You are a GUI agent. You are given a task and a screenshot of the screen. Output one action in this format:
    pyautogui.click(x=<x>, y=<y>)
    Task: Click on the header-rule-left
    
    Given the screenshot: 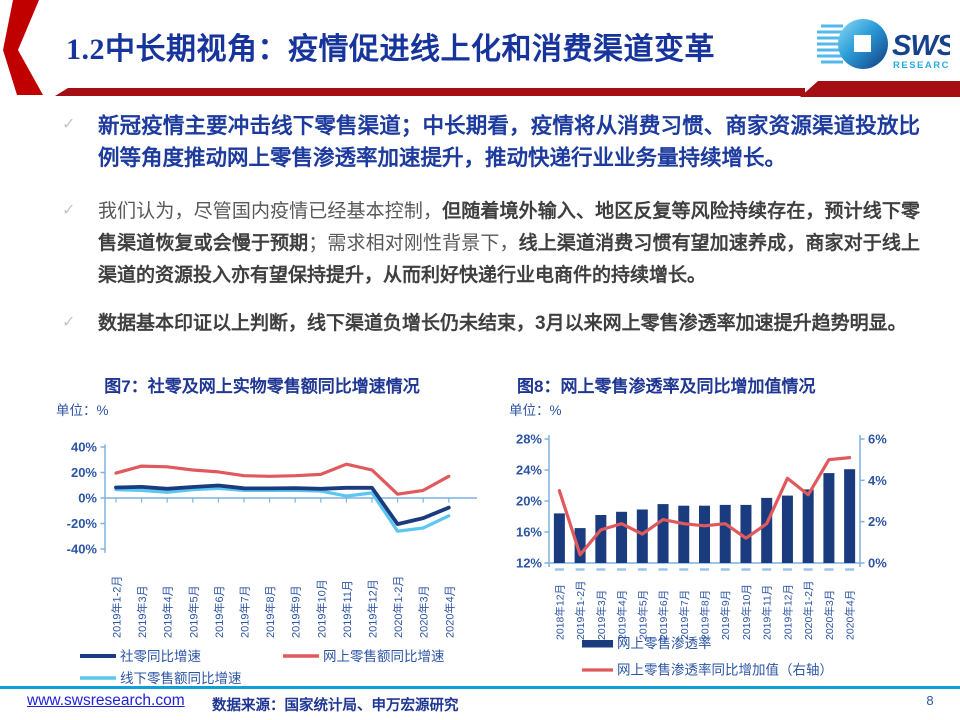 What is the action you would take?
    pyautogui.click(x=430, y=92)
    